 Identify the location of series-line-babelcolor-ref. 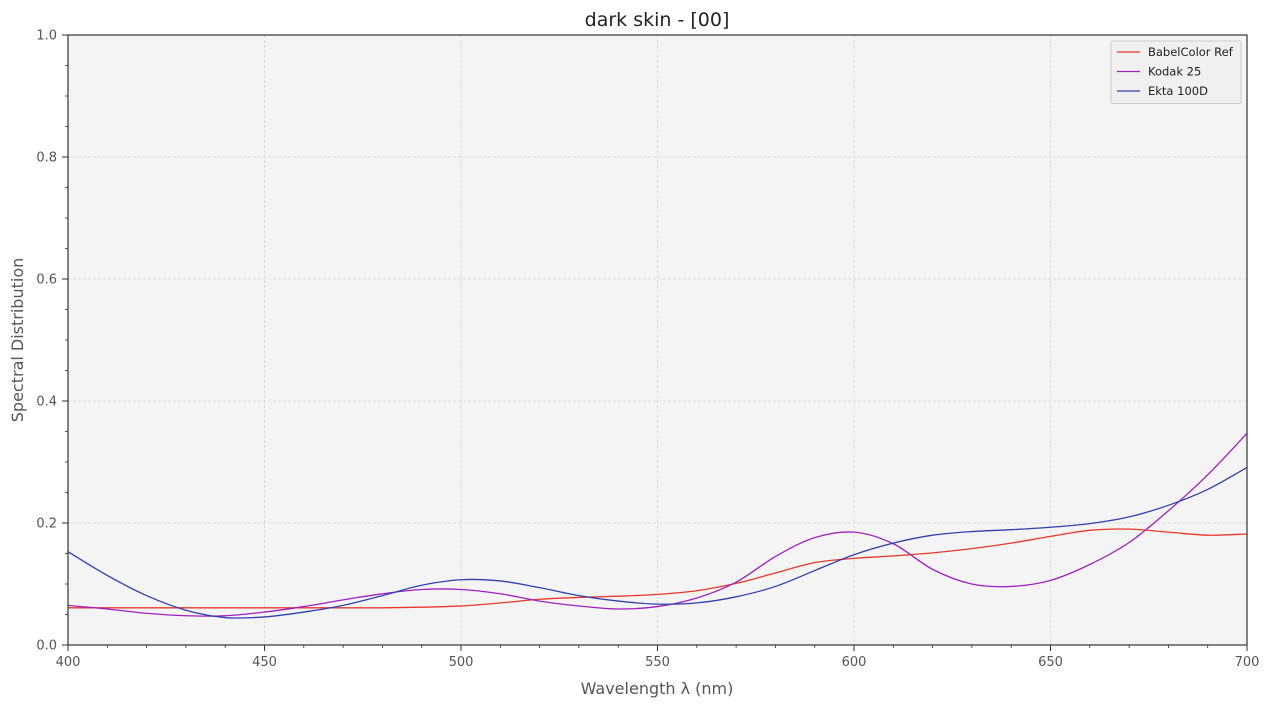
(658, 568).